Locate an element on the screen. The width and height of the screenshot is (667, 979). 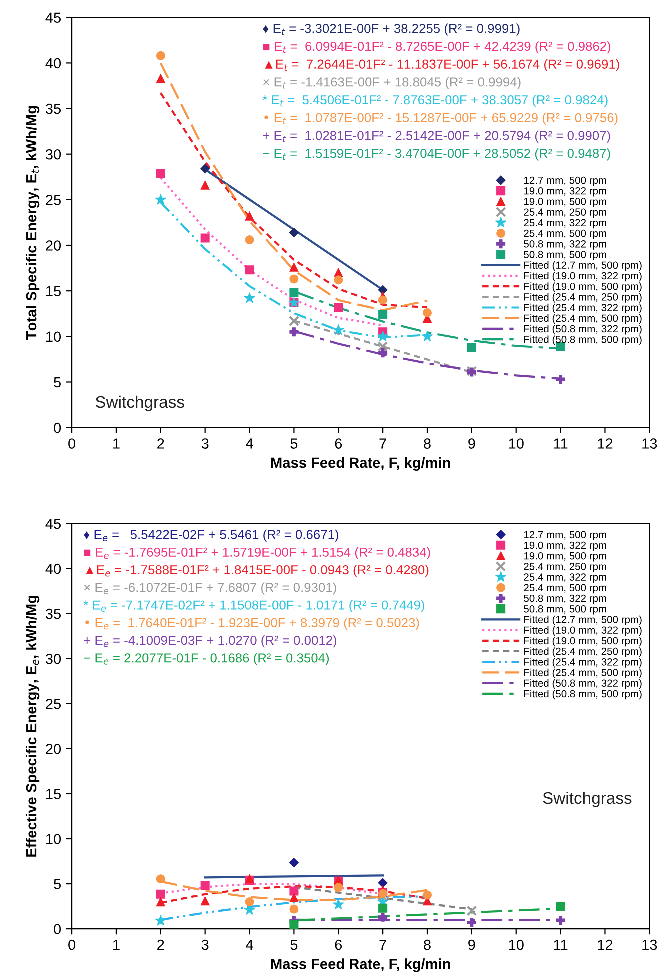
annotation: ■ E$_{t}$ = 6.0994E-01F² - 8.7265E-00F + 42.4239 (R² = 0.9862) is located at coordinates (437, 48).